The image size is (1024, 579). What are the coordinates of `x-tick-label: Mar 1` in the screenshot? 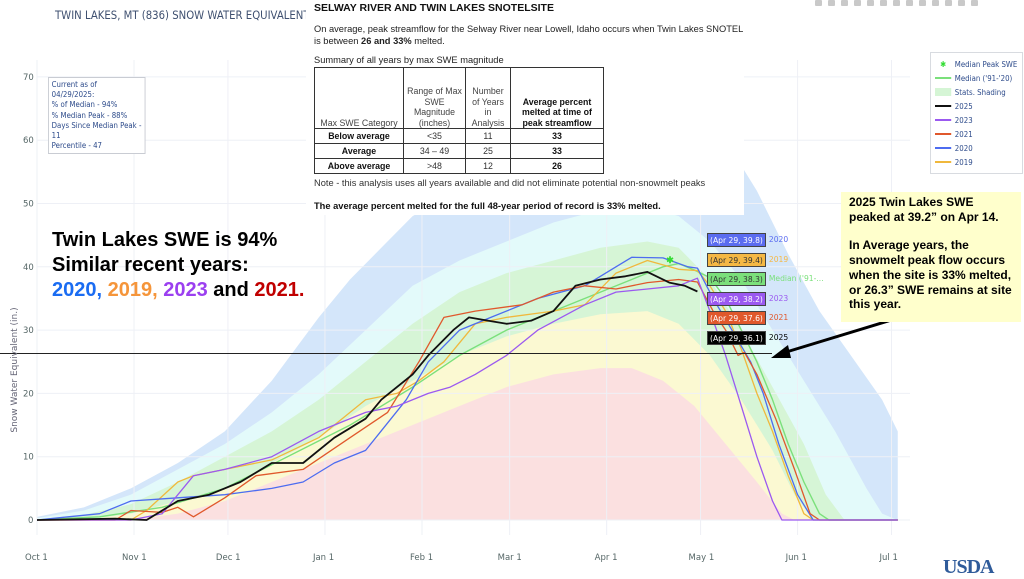 It's located at (510, 558).